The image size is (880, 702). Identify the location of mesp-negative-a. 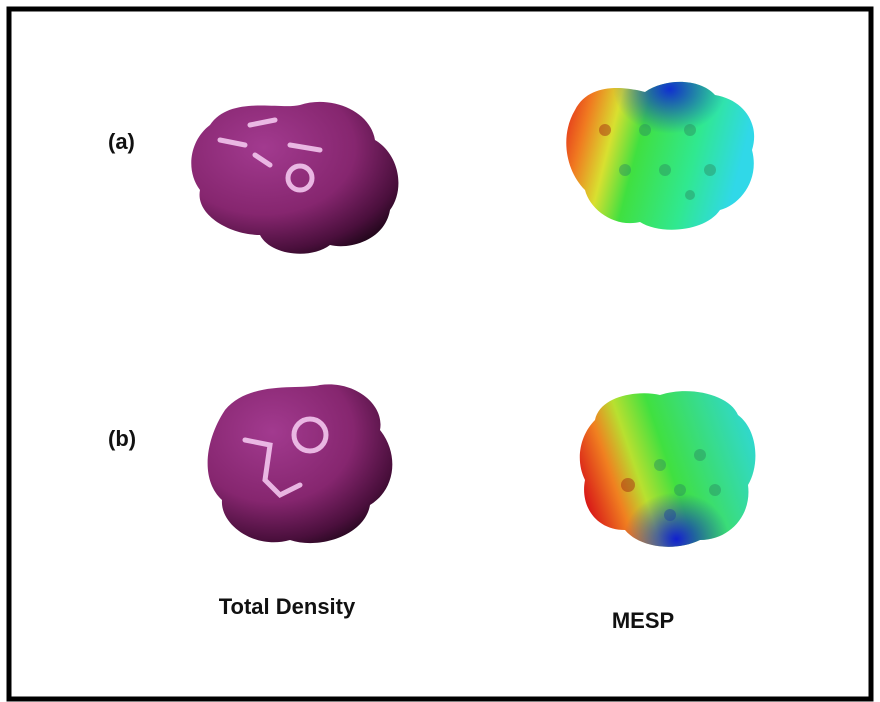
(660, 155).